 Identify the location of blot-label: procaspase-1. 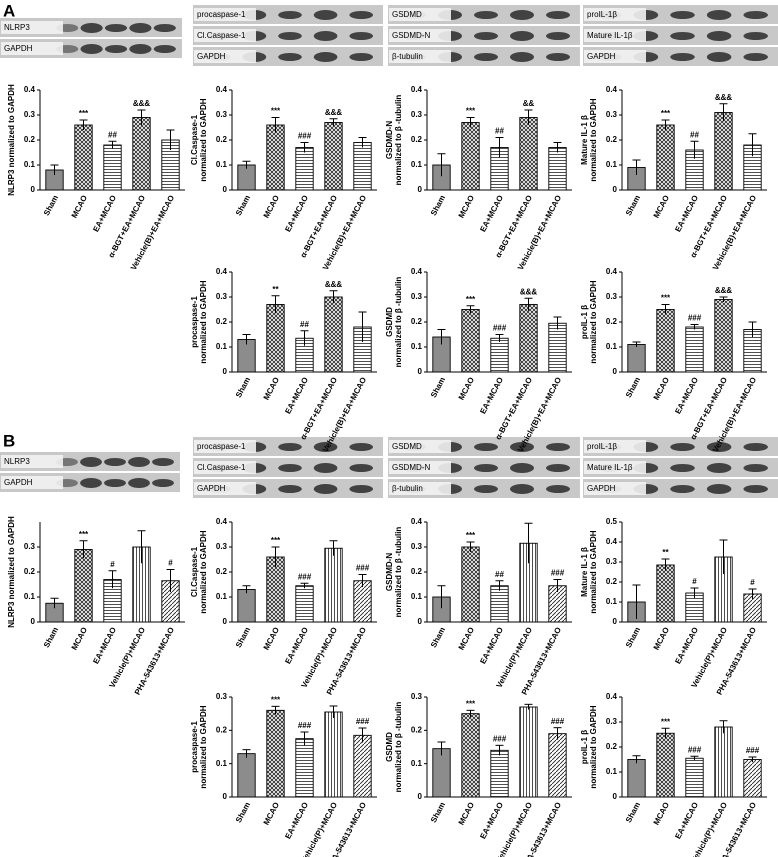
(221, 446).